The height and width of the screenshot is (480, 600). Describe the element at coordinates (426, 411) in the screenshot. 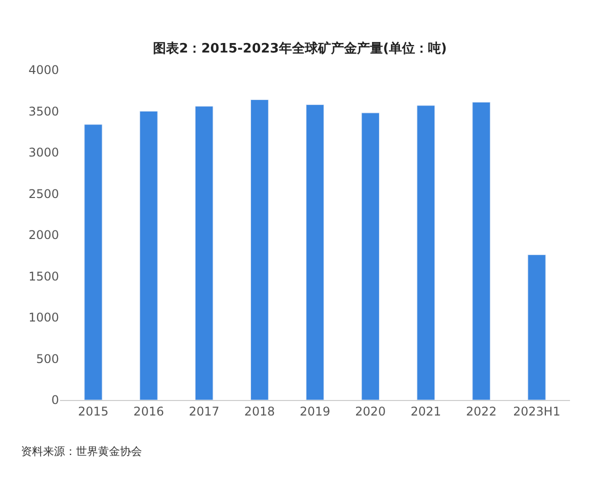

I see `x-tick-label: 2021` at that location.